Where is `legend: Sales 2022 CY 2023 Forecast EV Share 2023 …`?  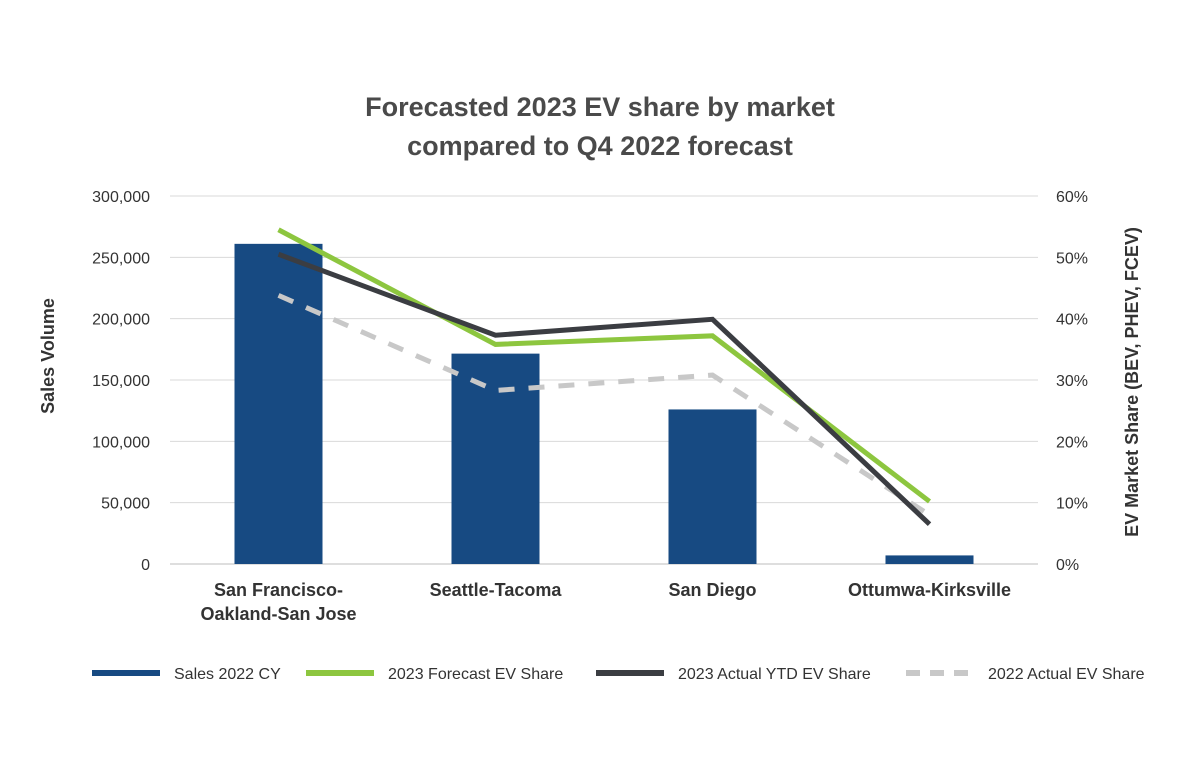
legend: Sales 2022 CY 2023 Forecast EV Share 2023 … is located at coordinates (618, 674).